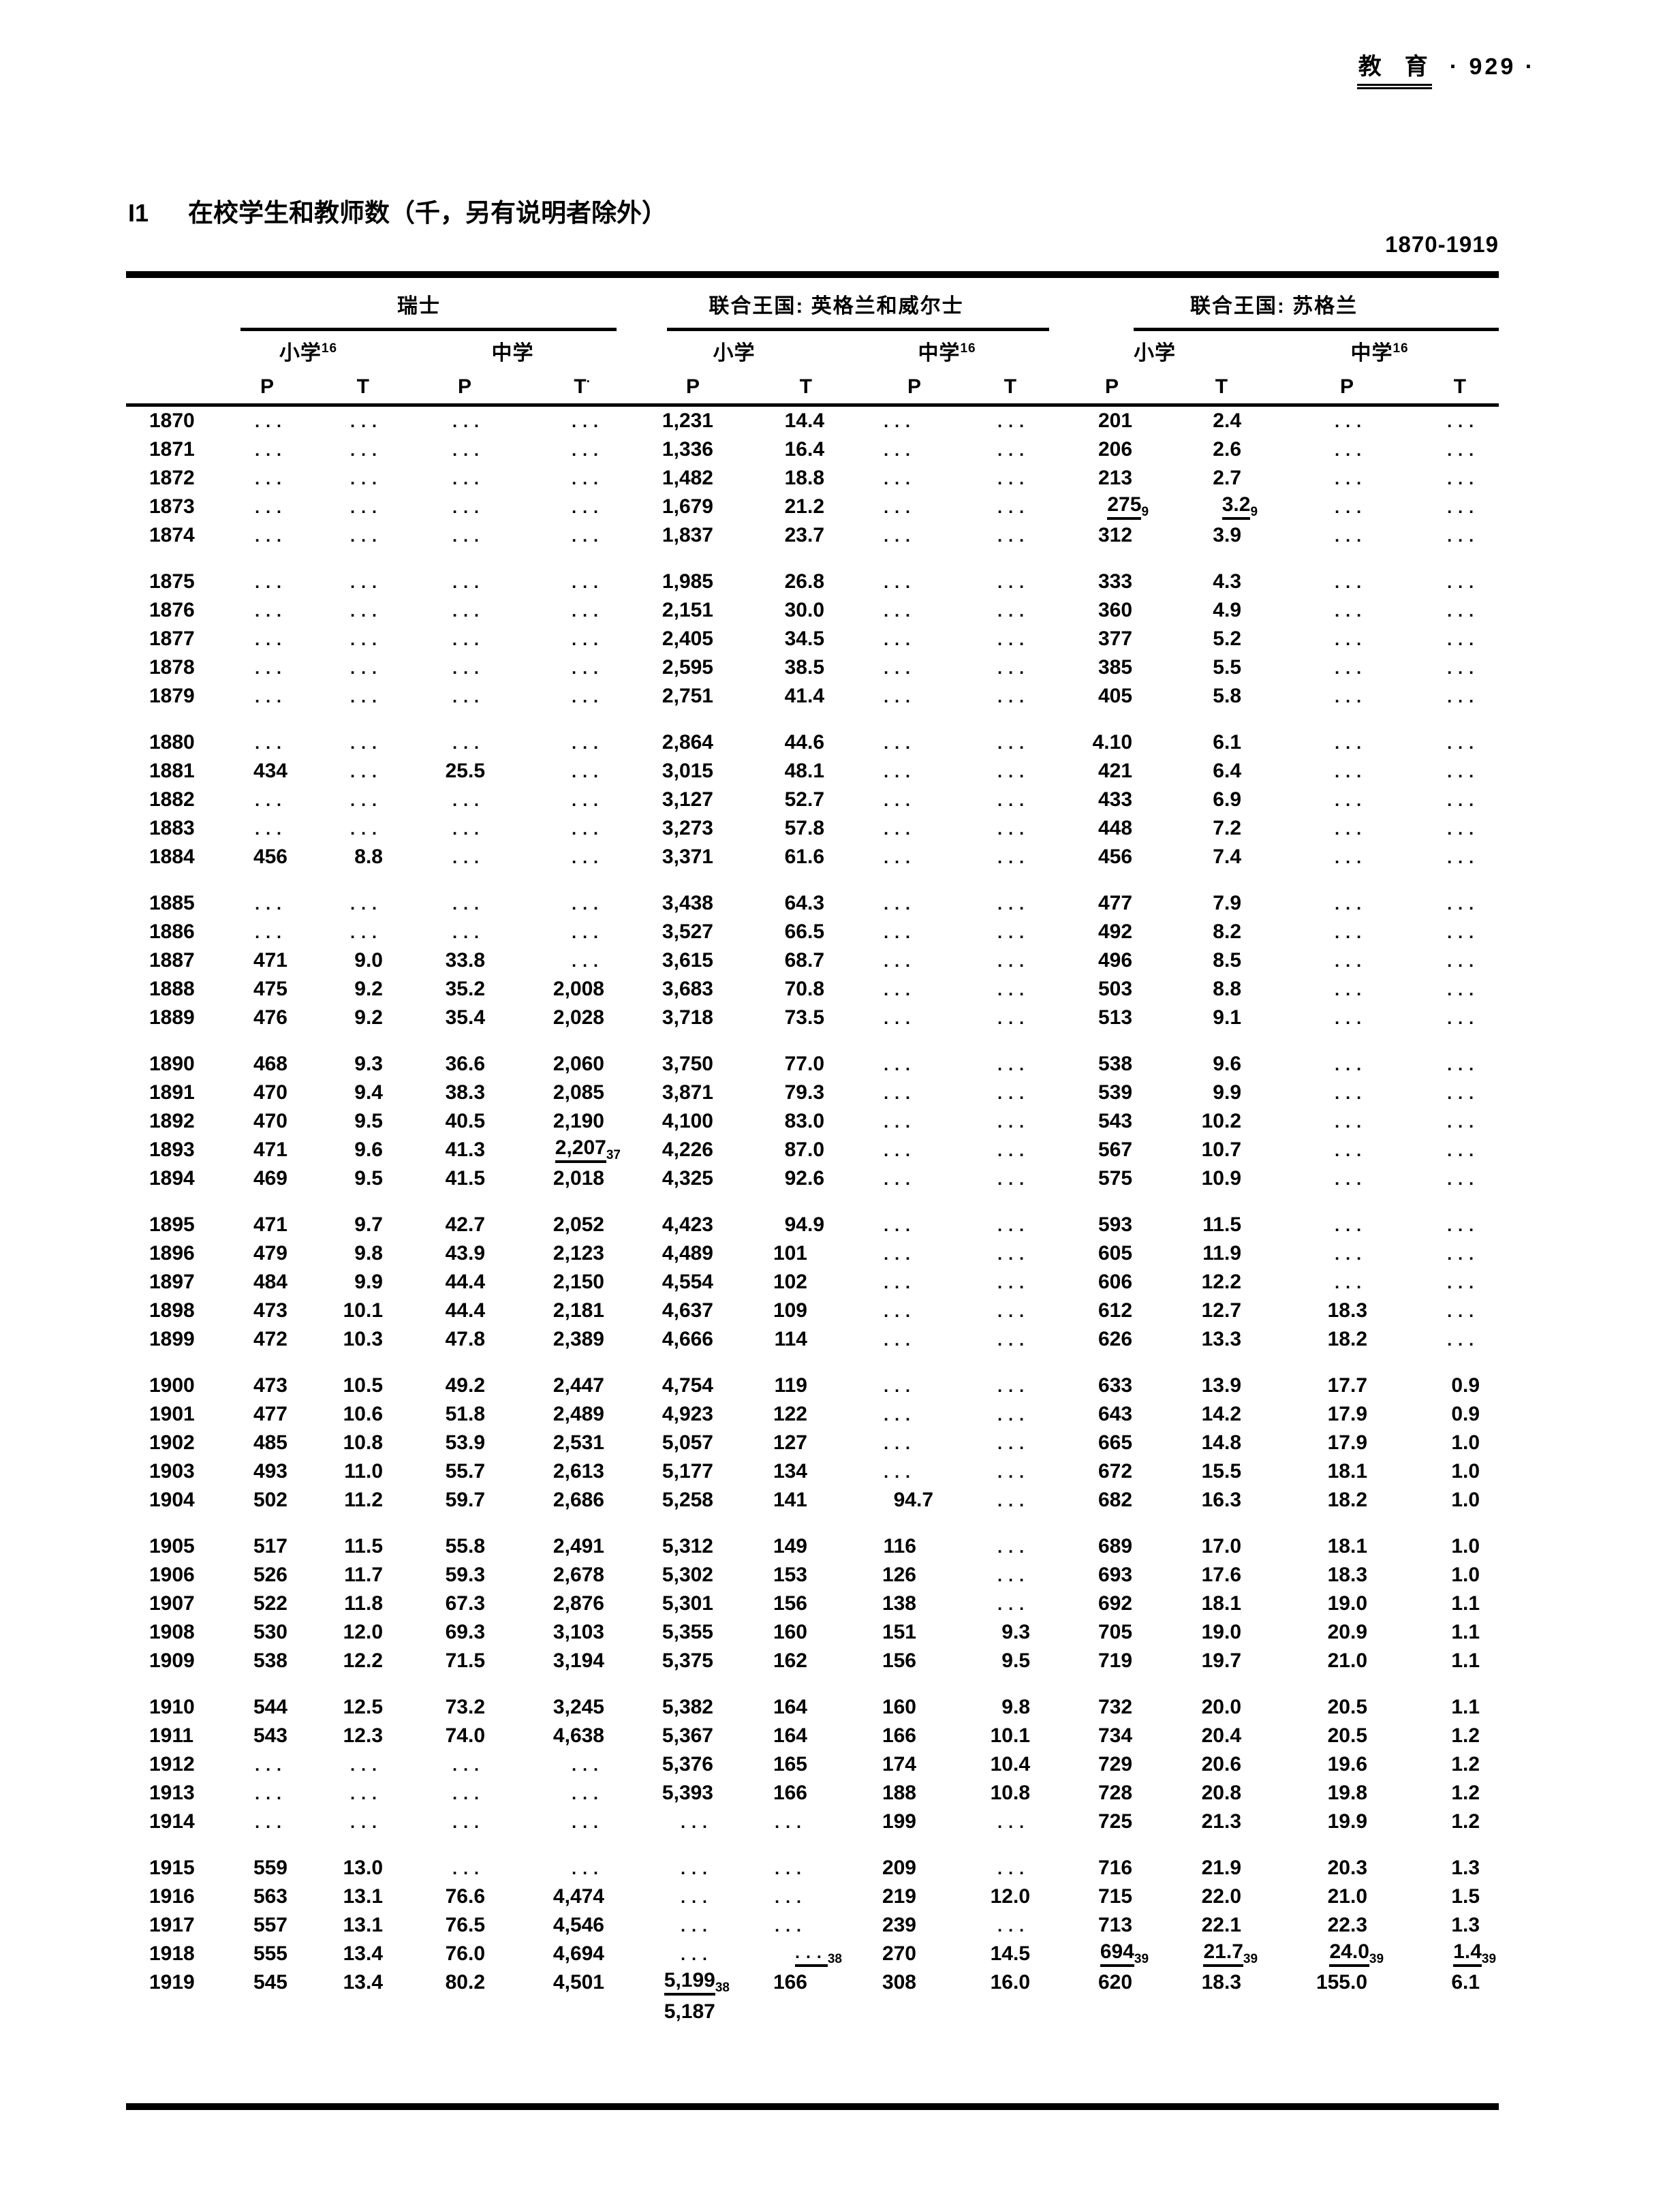 The width and height of the screenshot is (1680, 2202). I want to click on year-cell: 1894, so click(172, 1178).